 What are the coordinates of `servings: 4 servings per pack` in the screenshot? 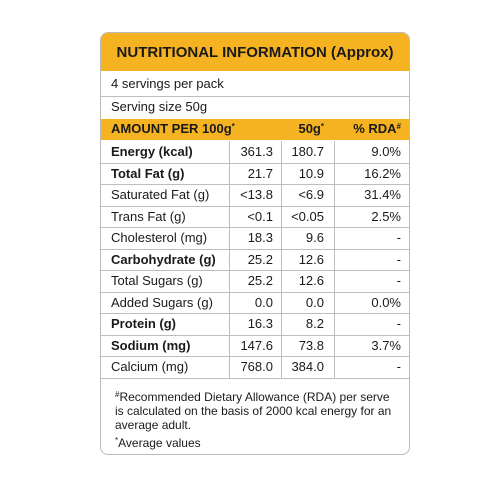 It's located at (167, 83).